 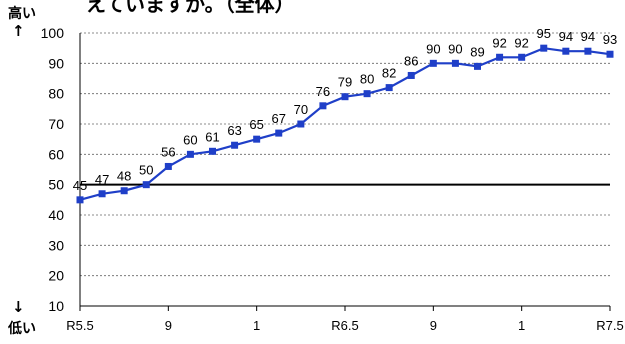 What do you see at coordinates (190, 8) in the screenshot?
I see `chart-title-fragment: えていますか。（全体）` at bounding box center [190, 8].